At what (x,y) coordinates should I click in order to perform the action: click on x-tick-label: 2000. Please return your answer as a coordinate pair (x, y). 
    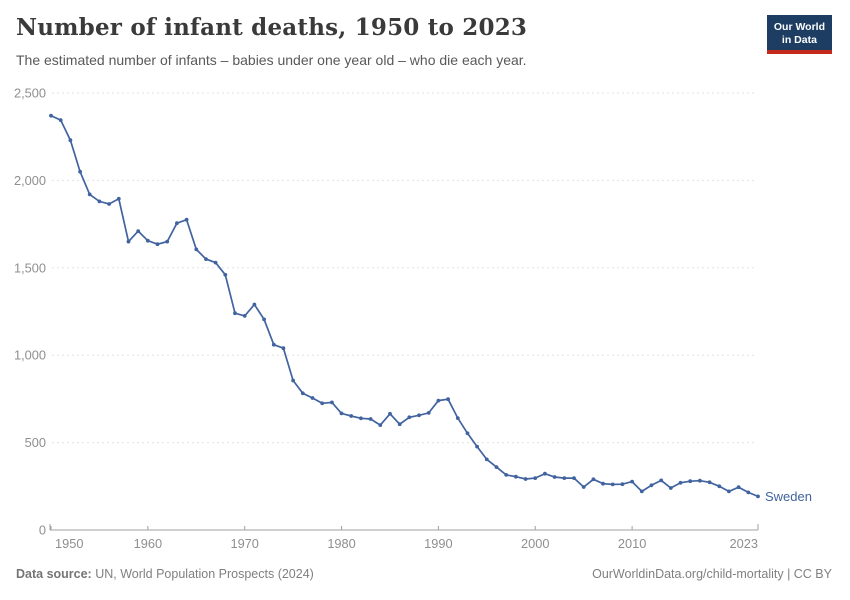
    Looking at the image, I should click on (535, 543).